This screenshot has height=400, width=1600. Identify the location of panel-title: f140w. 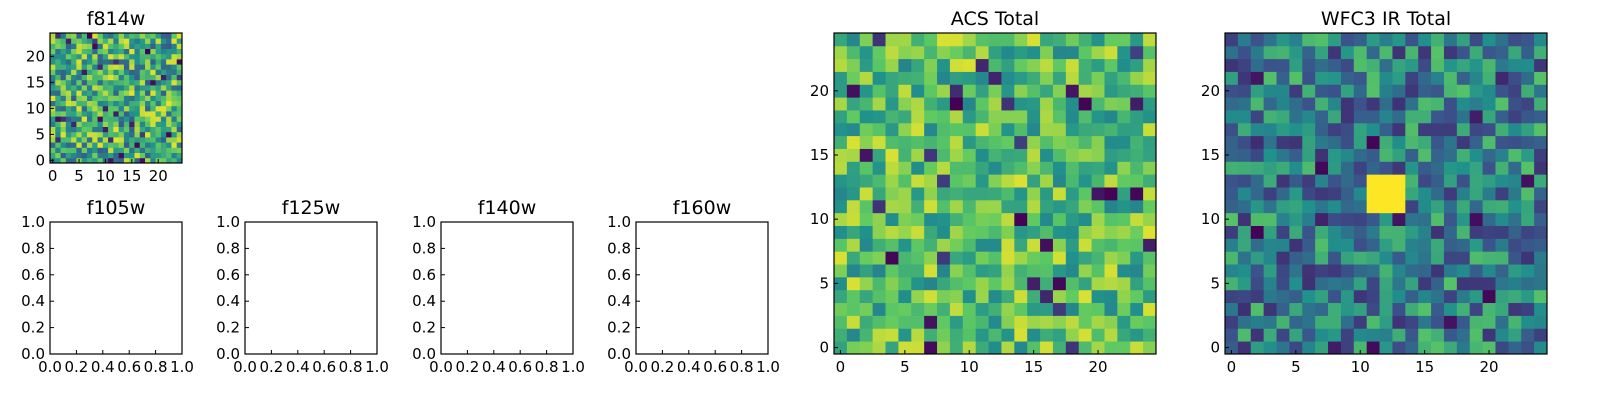
(507, 208).